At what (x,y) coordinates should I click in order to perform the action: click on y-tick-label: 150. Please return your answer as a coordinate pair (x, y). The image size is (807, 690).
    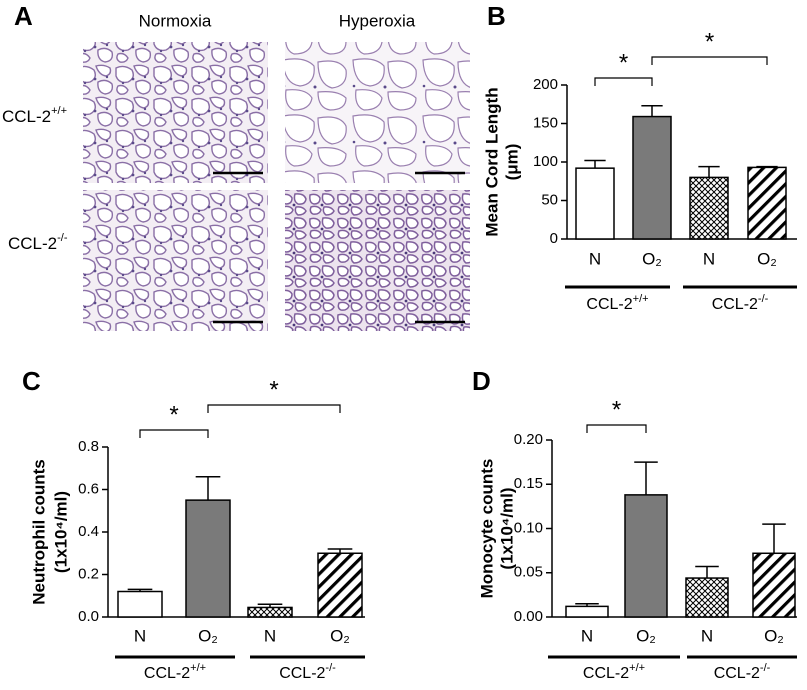
    Looking at the image, I should click on (545, 122).